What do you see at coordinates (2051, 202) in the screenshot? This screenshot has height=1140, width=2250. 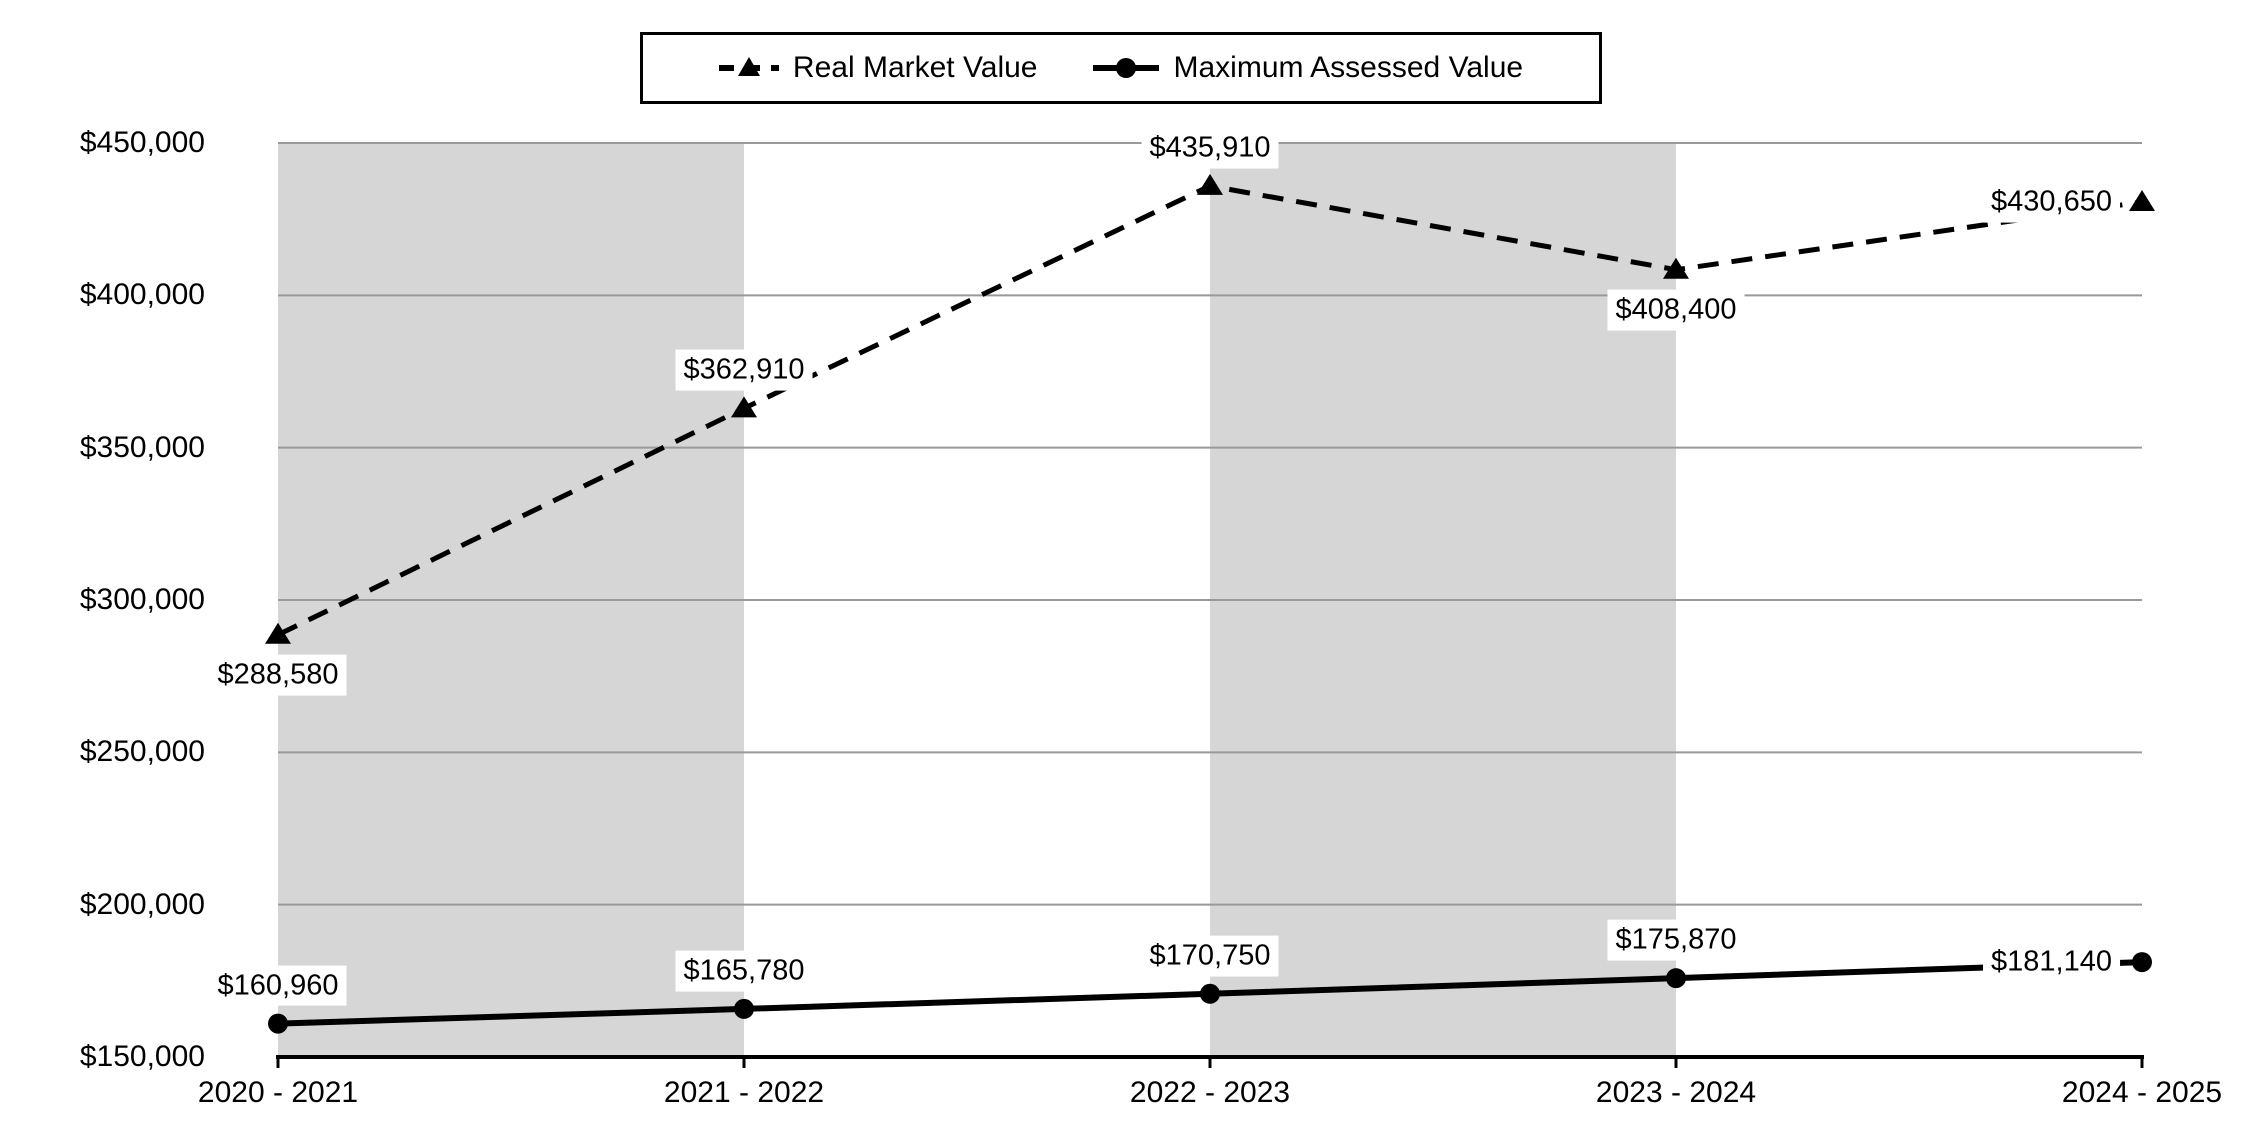 I see `data-label: $430,650` at bounding box center [2051, 202].